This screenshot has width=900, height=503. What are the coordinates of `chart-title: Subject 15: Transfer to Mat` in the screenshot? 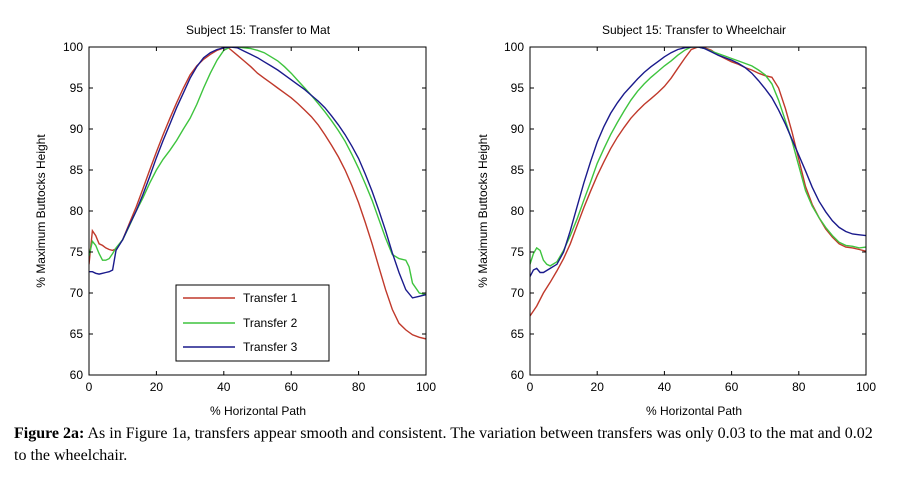 It's located at (258, 30).